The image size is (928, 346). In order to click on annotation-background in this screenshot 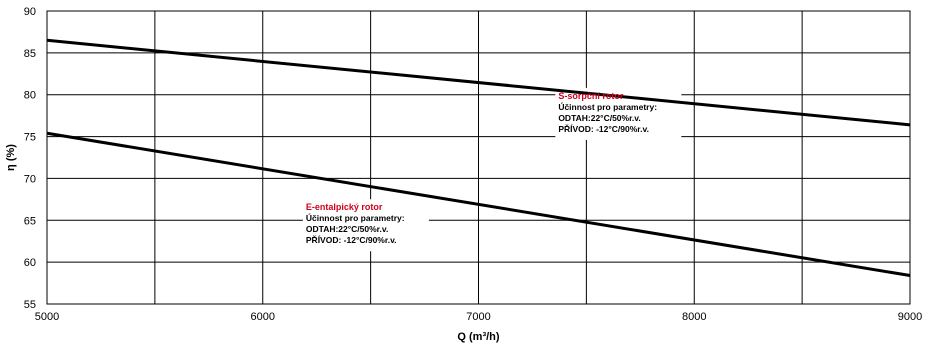, I will do `click(365, 225)`.